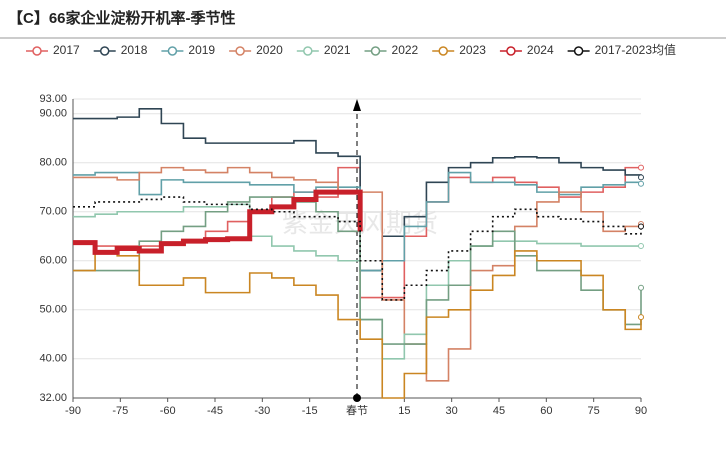 Image resolution: width=726 pixels, height=465 pixels. Describe the element at coordinates (357, 398) in the screenshot. I see `festival-dot` at that location.